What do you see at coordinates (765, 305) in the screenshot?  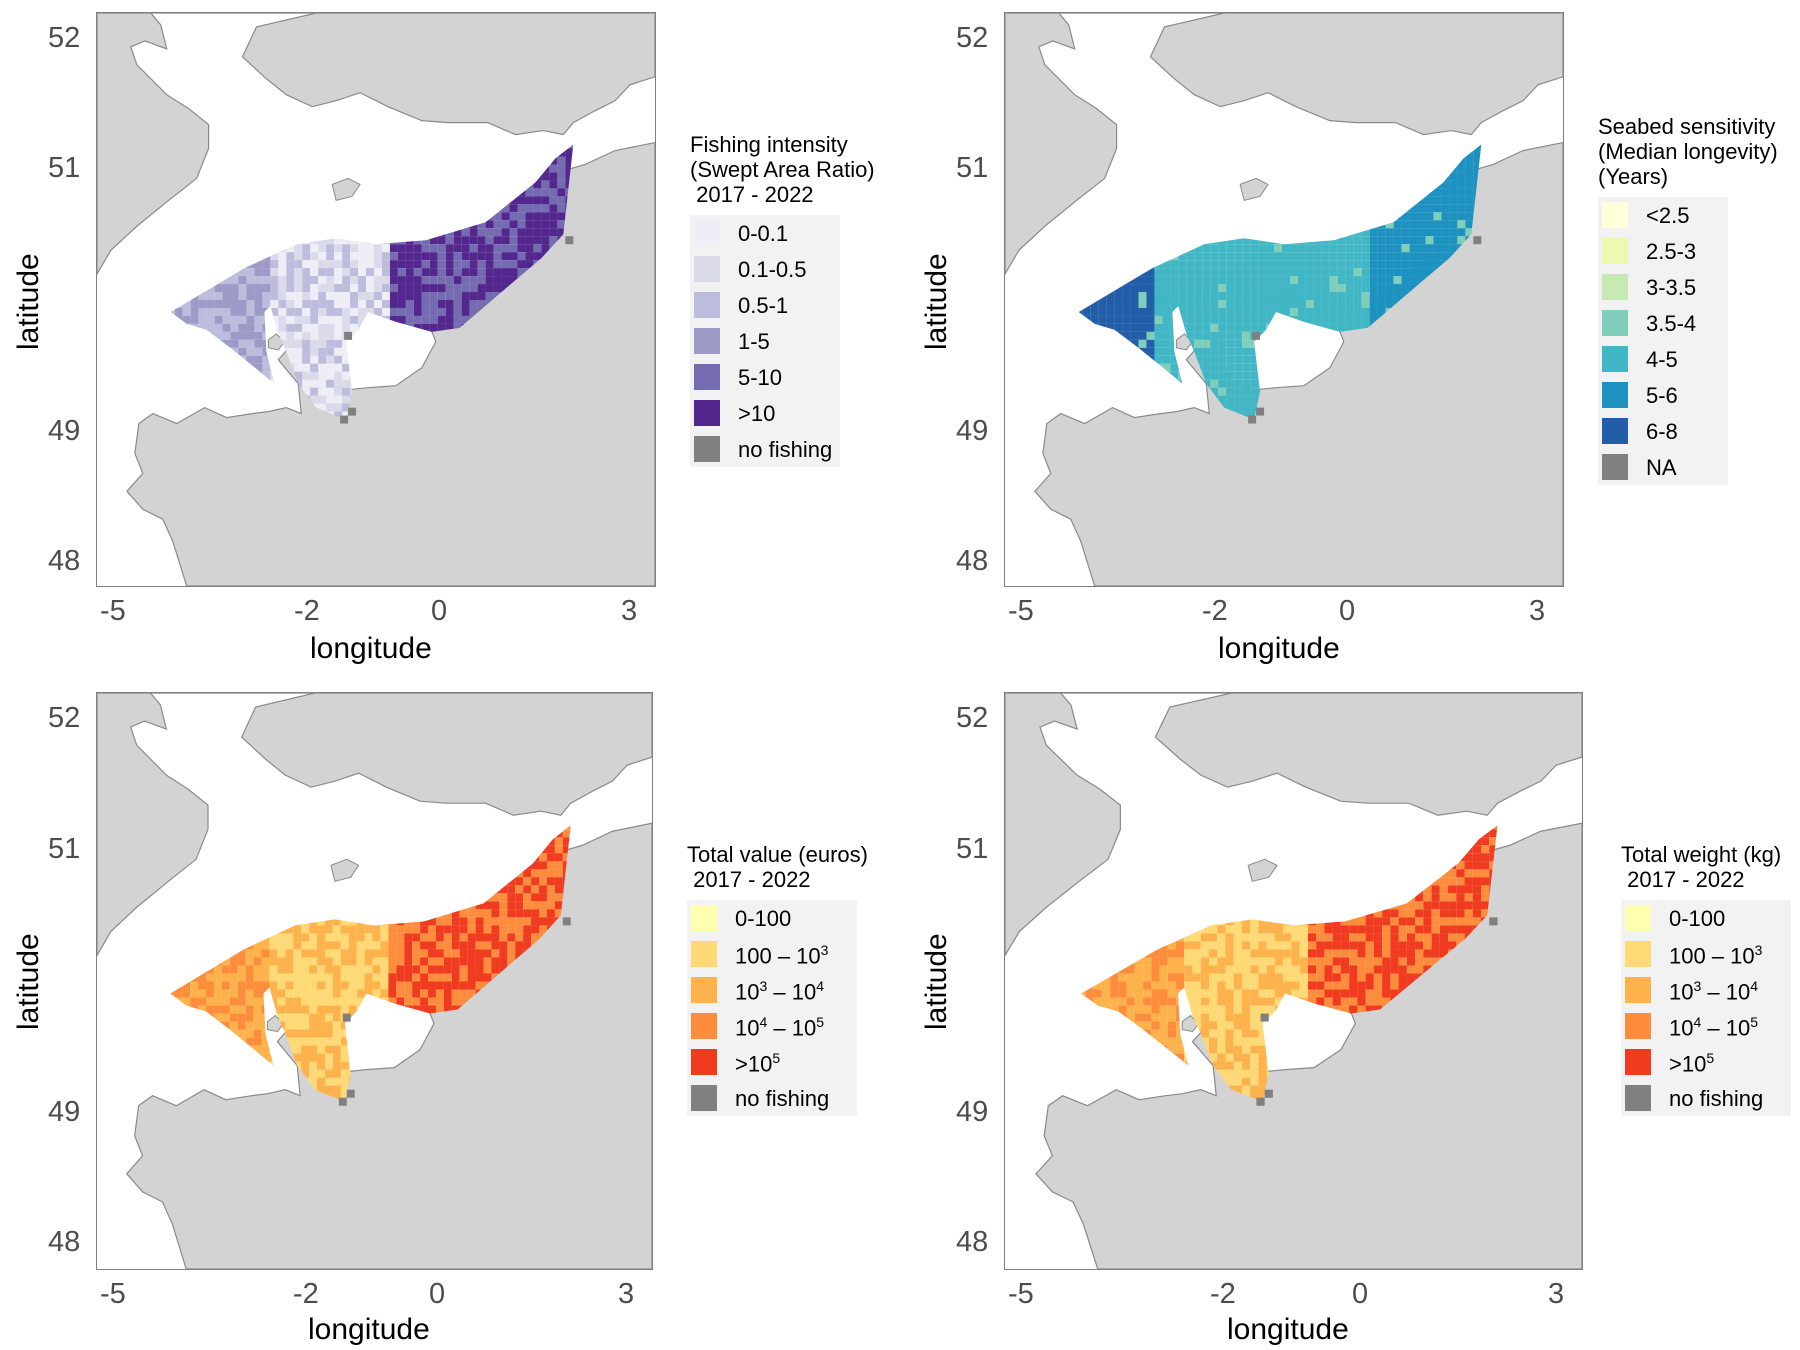 I see `legend-item: 0.5-1` at bounding box center [765, 305].